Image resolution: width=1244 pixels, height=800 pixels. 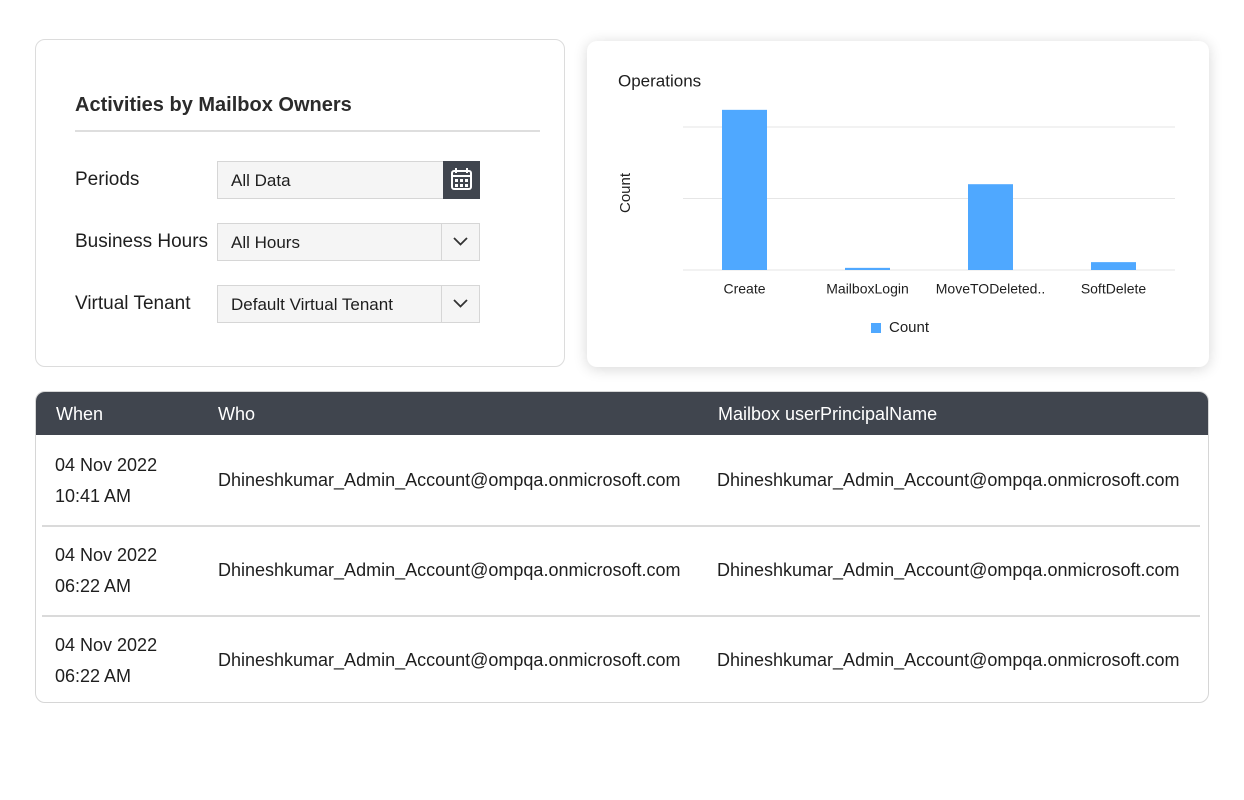 What do you see at coordinates (348, 242) in the screenshot?
I see `dropdown: All Hours` at bounding box center [348, 242].